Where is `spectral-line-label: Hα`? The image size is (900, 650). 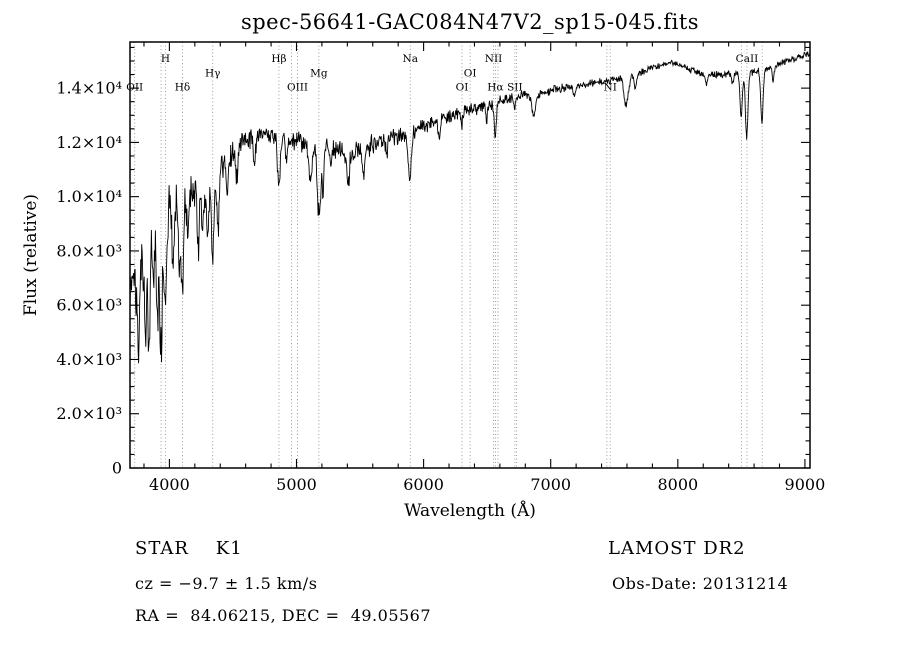 spectral-line-label: Hα is located at coordinates (495, 88).